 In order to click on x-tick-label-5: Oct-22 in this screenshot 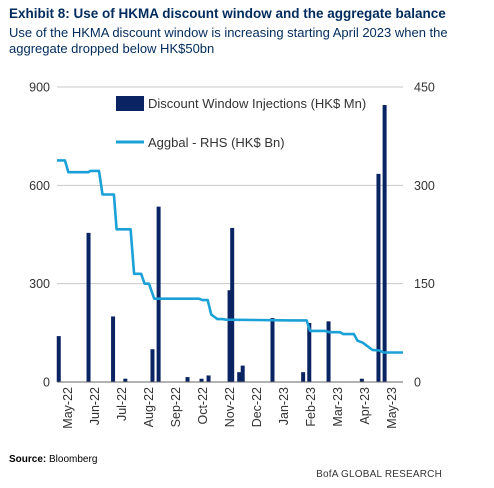, I will do `click(203, 406)`.